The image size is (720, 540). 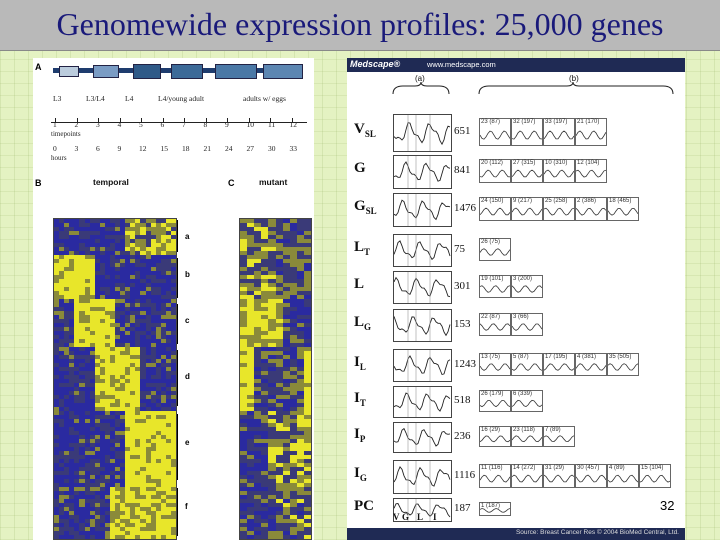 What do you see at coordinates (652, 468) in the screenshot?
I see `subcluster-label: 15 (104)` at bounding box center [652, 468].